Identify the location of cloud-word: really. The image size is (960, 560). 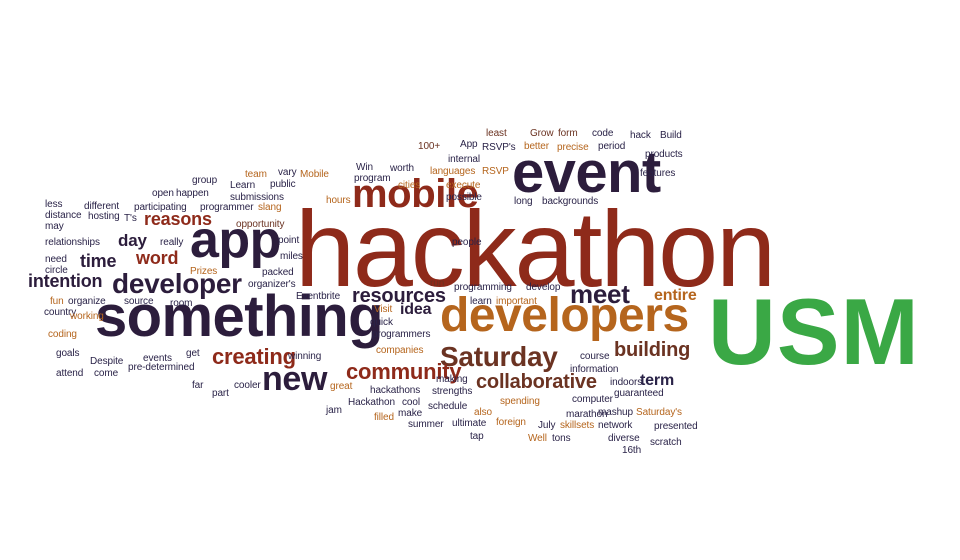
(172, 242).